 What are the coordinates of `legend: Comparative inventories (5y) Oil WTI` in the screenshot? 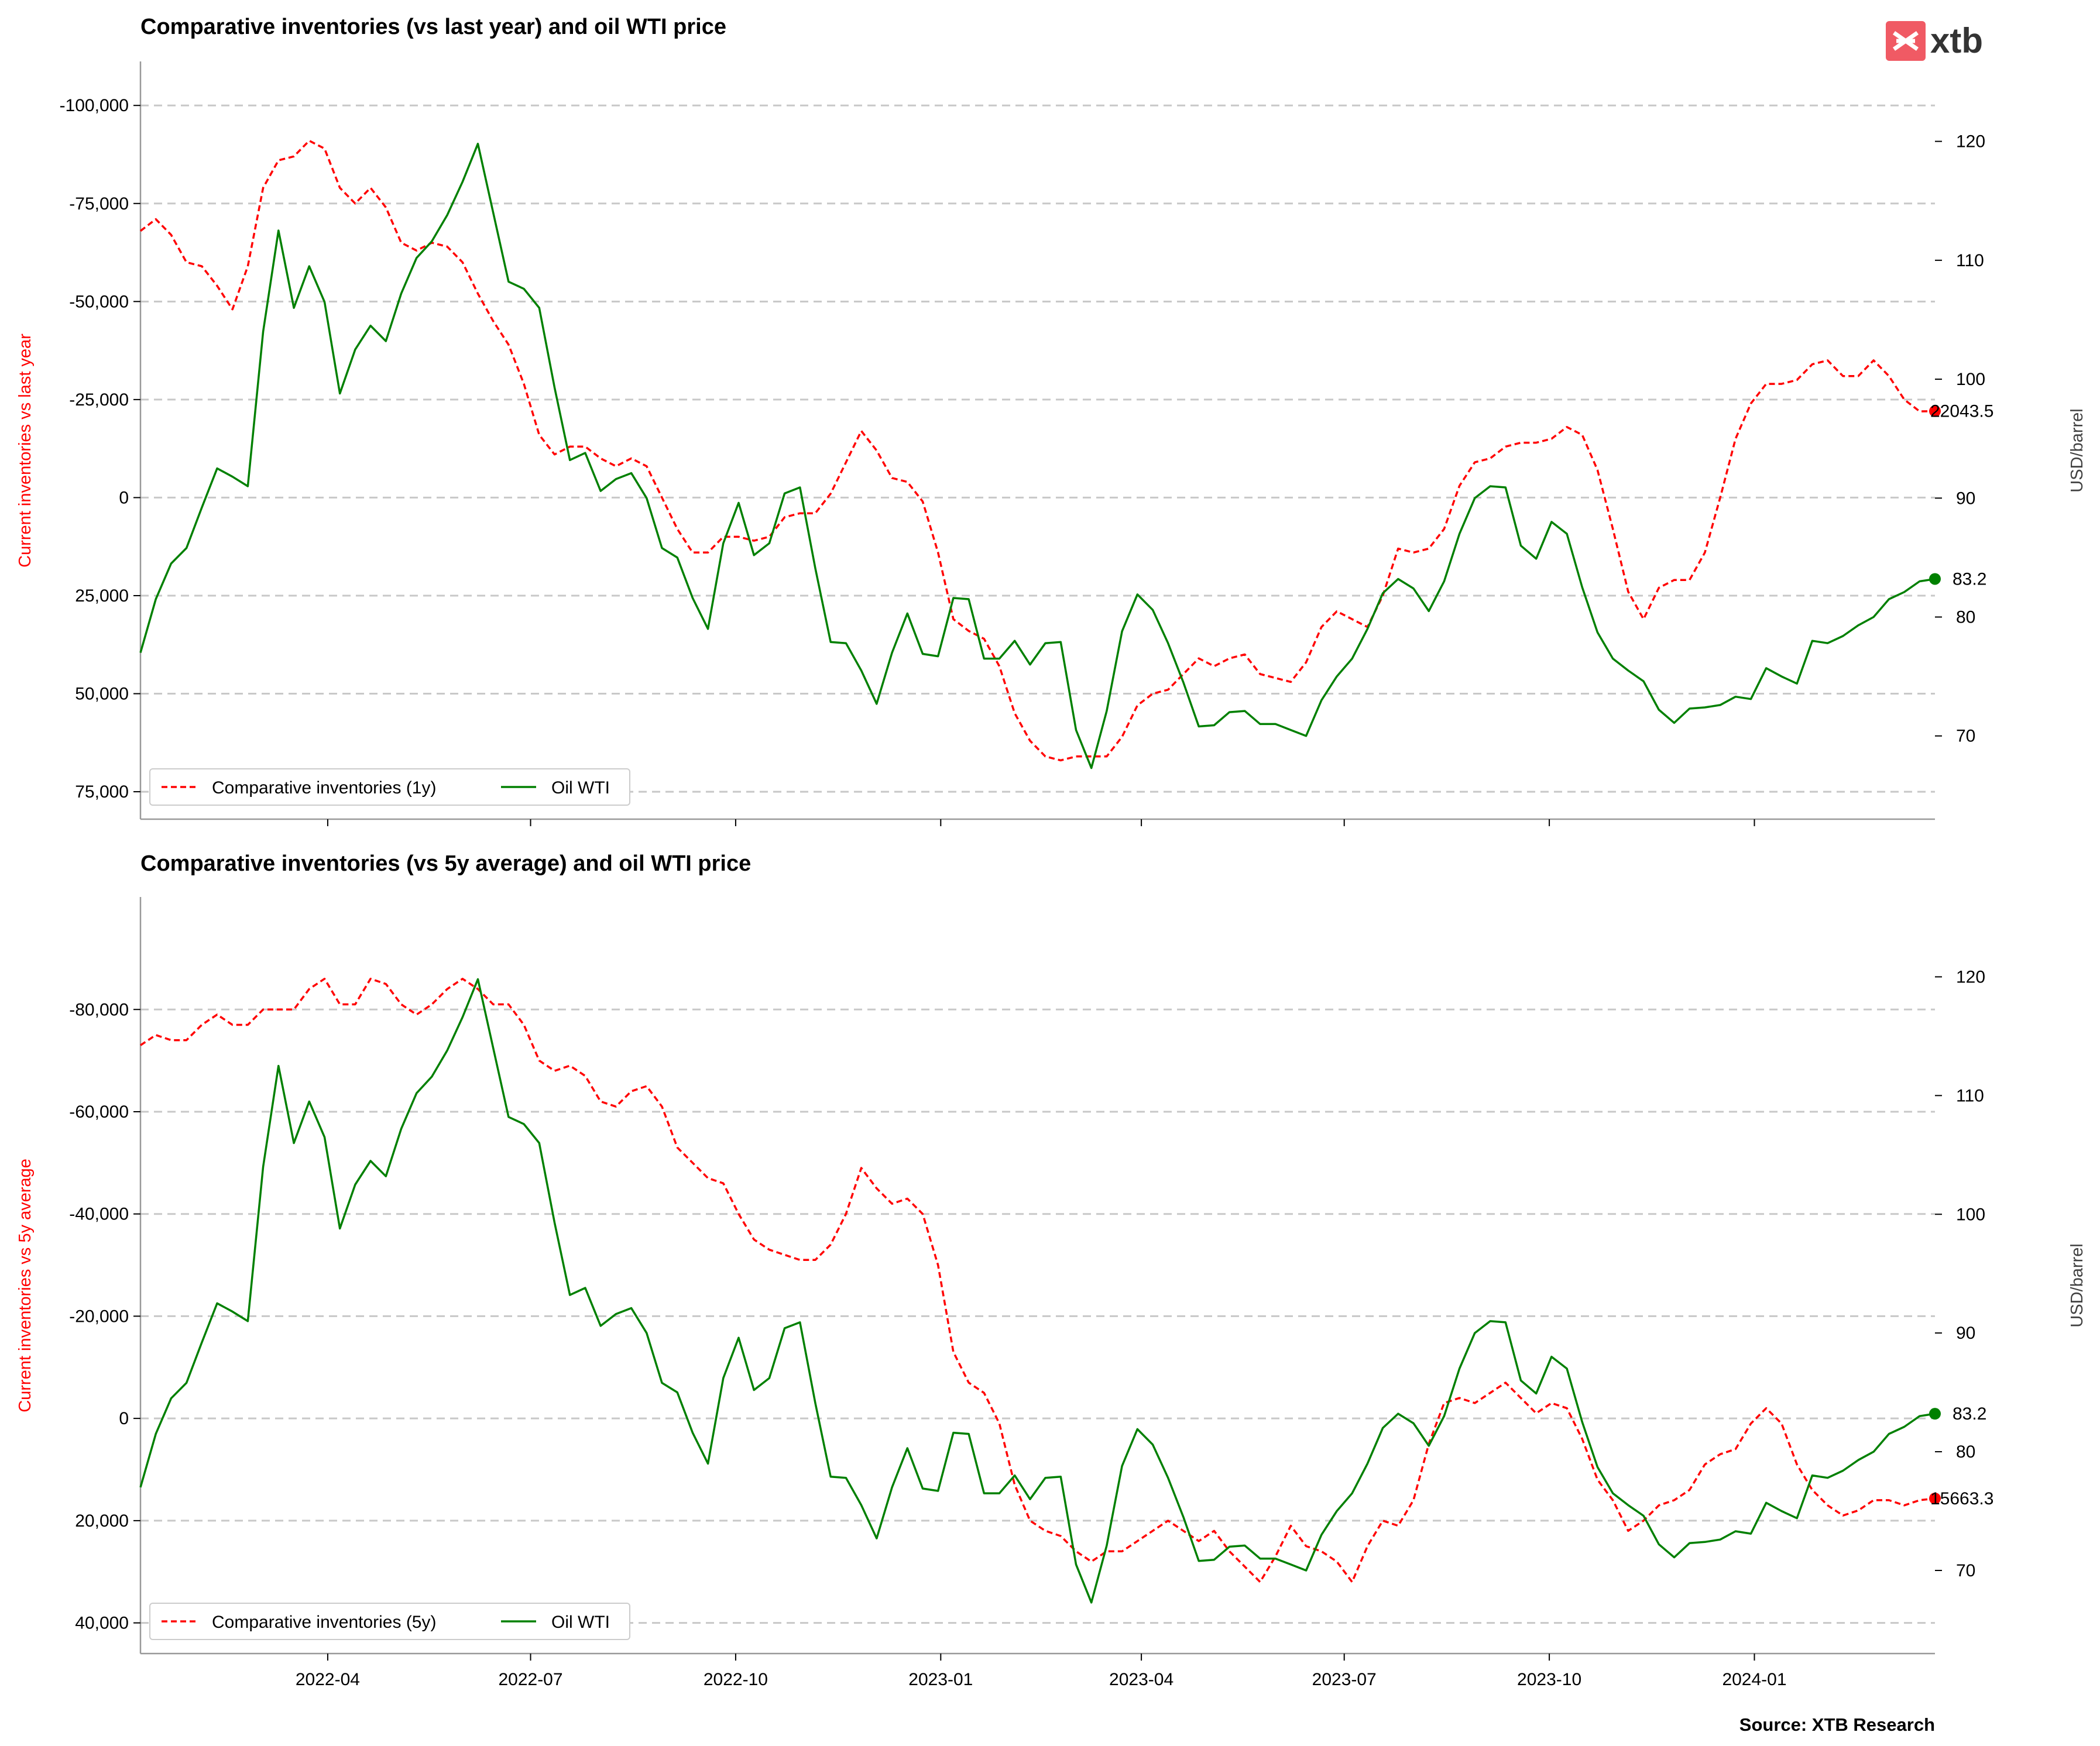 It's located at (390, 1621).